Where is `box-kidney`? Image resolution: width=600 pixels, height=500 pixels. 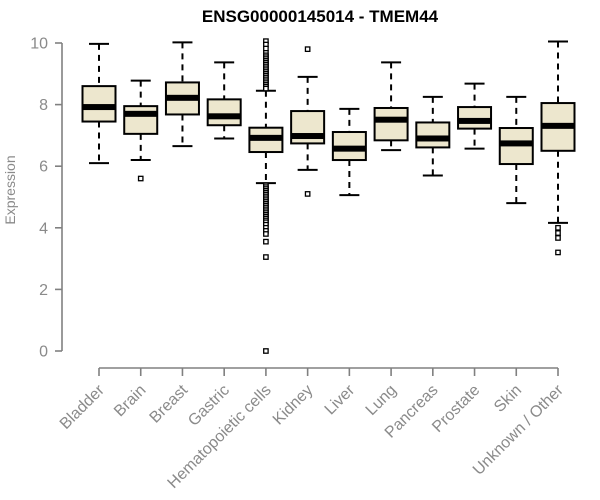
box-kidney is located at coordinates (308, 121).